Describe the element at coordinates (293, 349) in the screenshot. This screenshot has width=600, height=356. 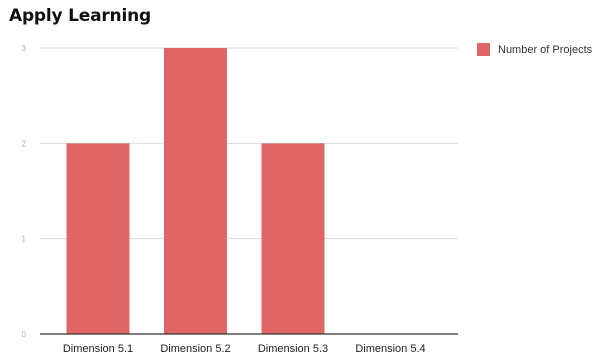
I see `x-tick-label: Dimension 5.3` at that location.